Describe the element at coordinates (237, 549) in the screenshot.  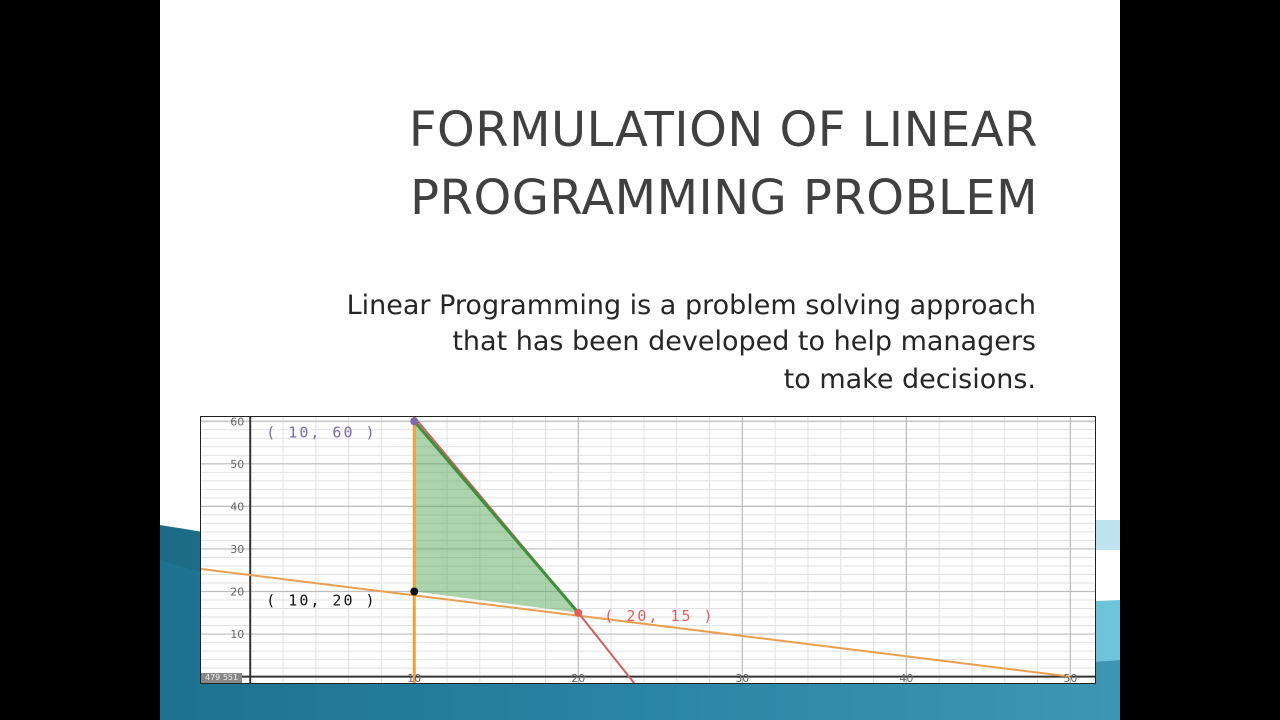
I see `y-tick-label: 30` at that location.